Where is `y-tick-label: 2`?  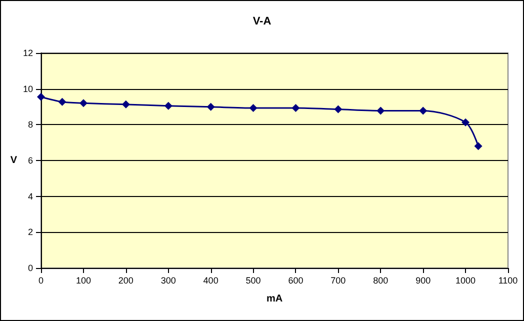 y-tick-label: 2 is located at coordinates (30, 232).